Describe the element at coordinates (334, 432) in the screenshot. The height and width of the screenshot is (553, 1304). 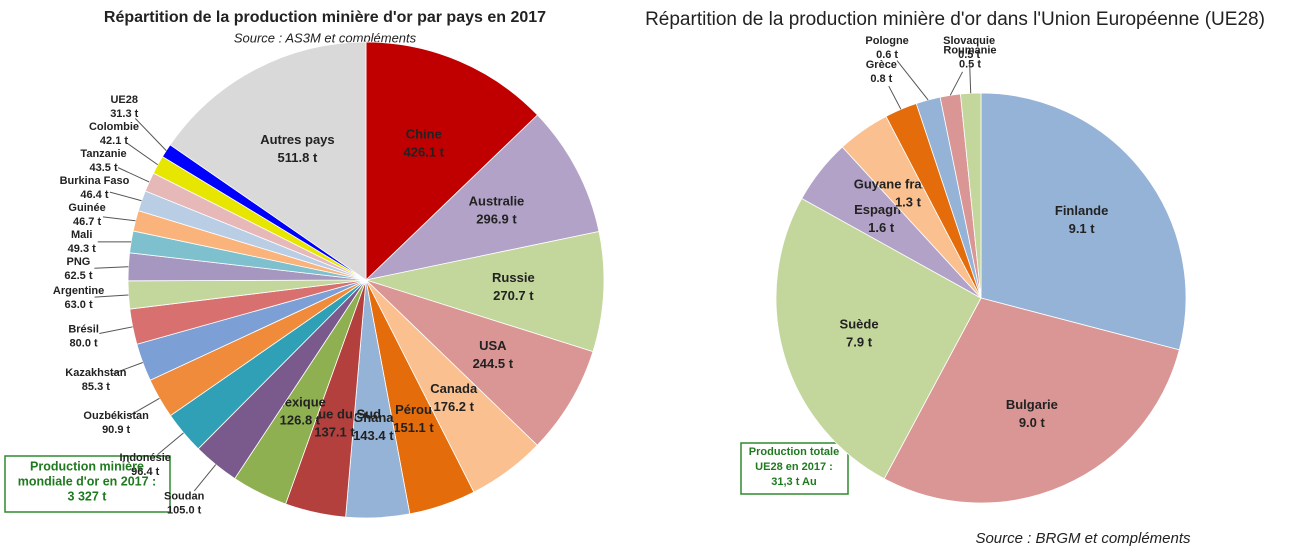
I see `value-label: 137.1 t` at that location.